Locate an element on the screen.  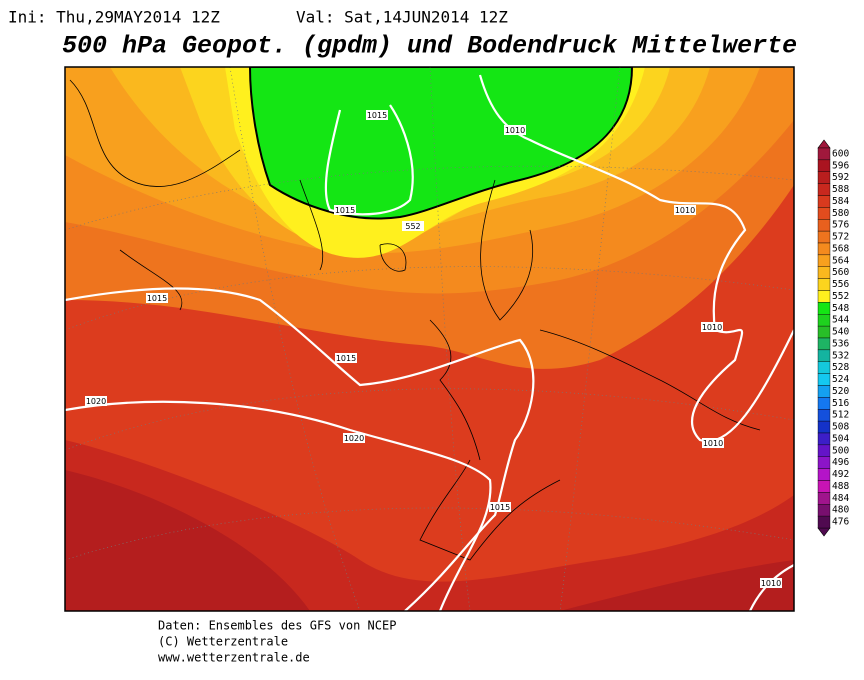
contour-label: 552 is located at coordinates (412, 226).